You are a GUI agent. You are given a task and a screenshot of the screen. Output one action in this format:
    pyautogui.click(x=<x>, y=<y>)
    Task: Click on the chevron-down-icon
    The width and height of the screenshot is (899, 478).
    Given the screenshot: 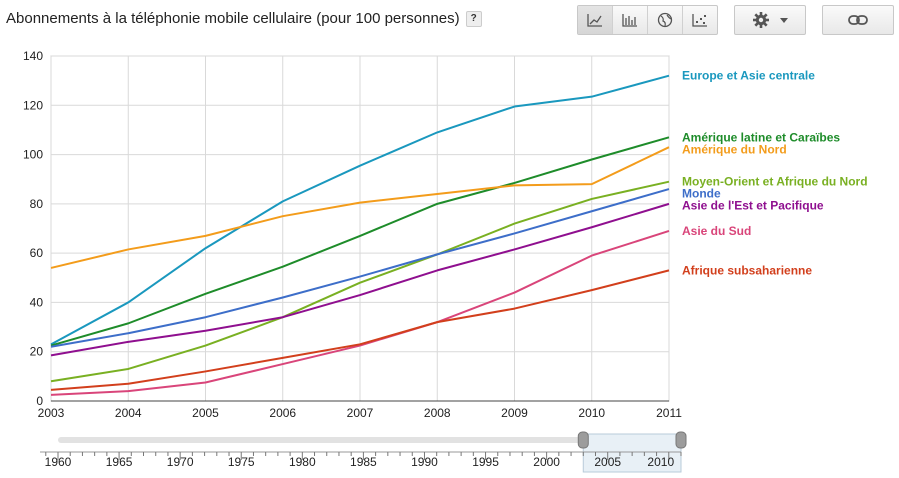 What is the action you would take?
    pyautogui.click(x=784, y=20)
    